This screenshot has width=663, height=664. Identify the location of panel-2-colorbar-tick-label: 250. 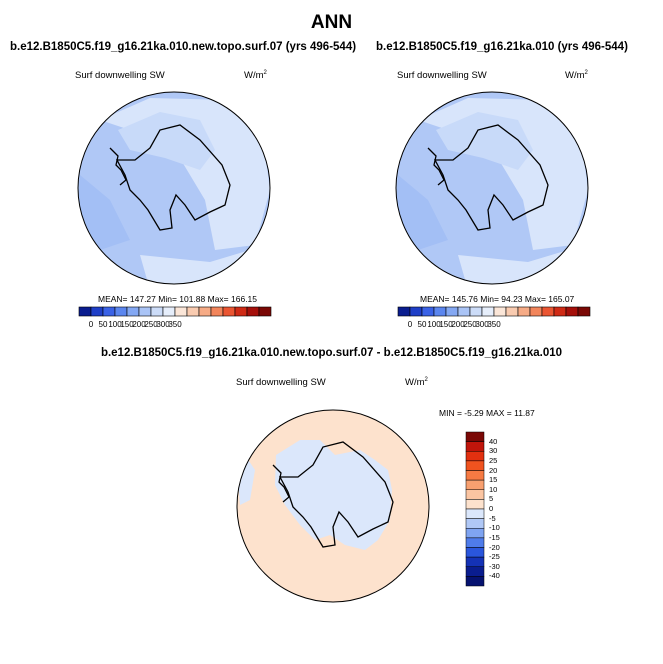
(470, 324).